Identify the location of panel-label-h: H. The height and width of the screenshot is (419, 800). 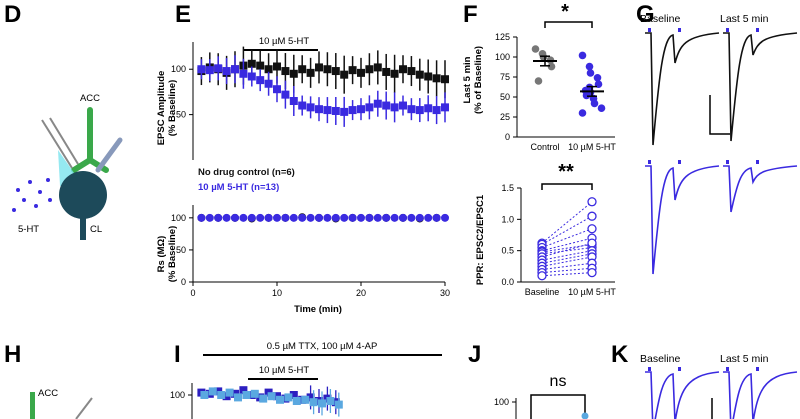
(12, 354).